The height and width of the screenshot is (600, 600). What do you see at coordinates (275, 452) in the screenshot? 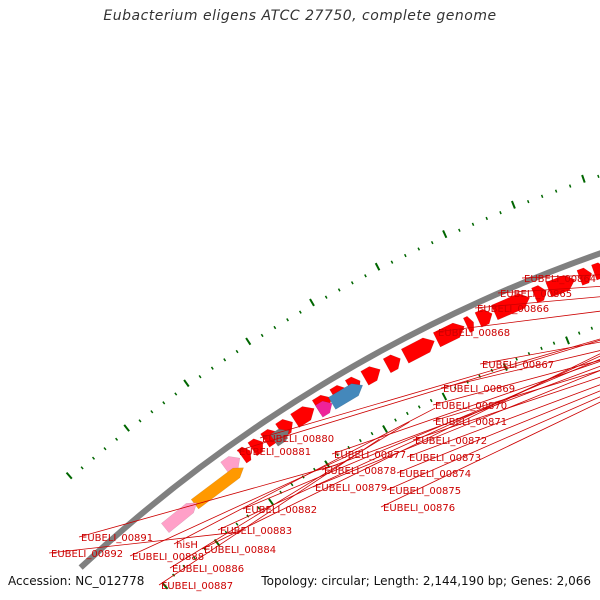
I see `gene-label: EUBELI_00881` at bounding box center [275, 452].